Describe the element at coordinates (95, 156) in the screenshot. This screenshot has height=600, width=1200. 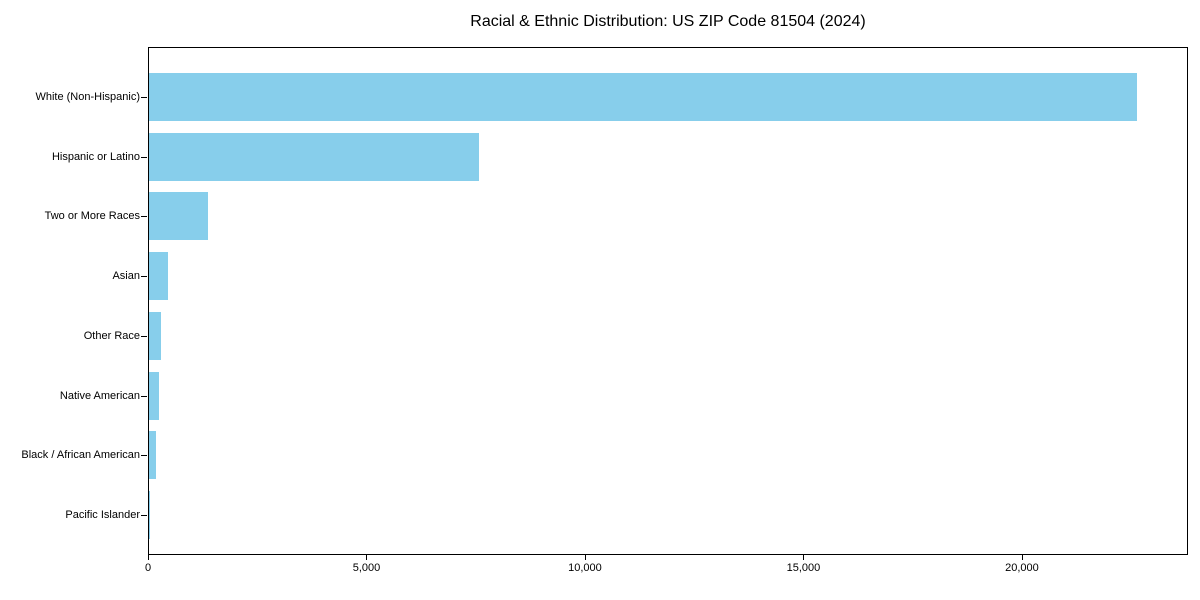
I see `y-tick-label: Hispanic or Latino` at that location.